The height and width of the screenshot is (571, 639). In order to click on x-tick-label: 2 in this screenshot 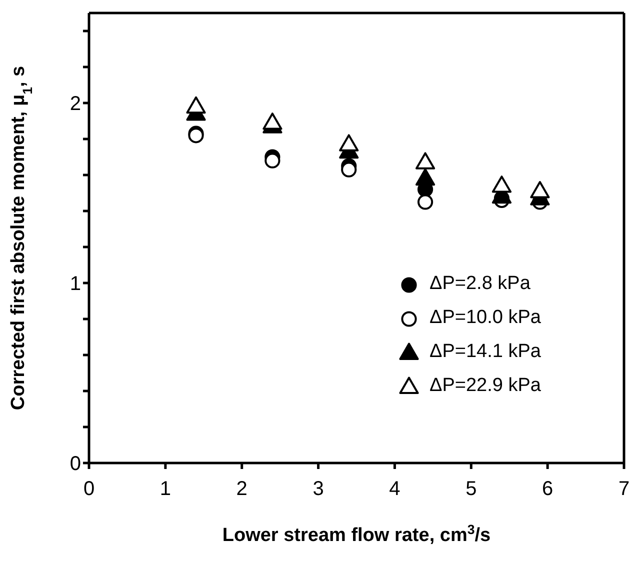, I will do `click(242, 489)`.